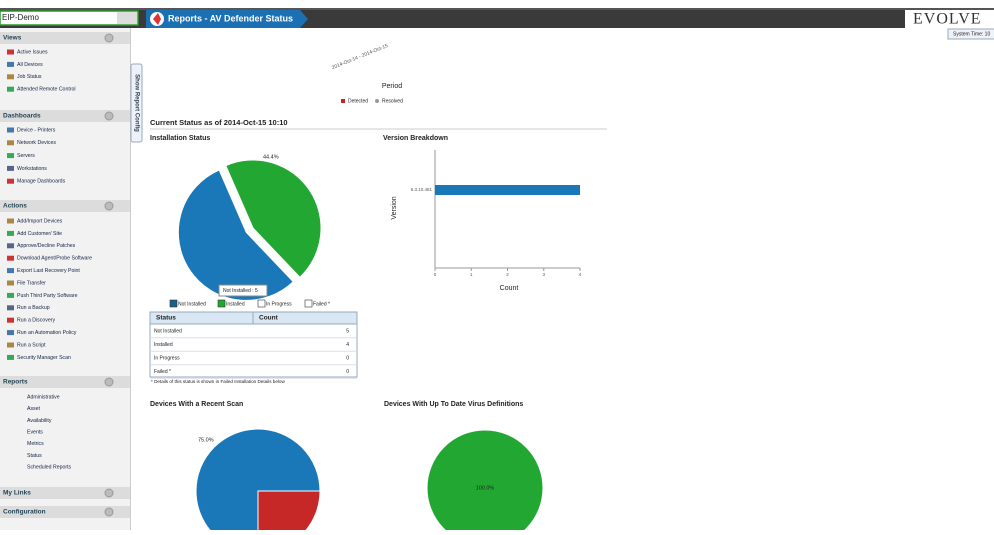  Describe the element at coordinates (40, 221) in the screenshot. I see `nav-item: Add/Import Devices` at that location.